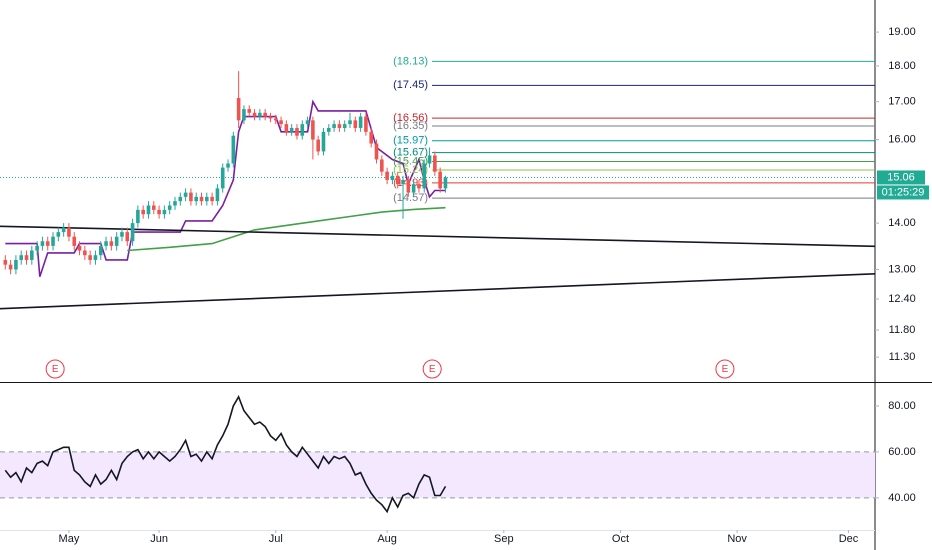  I want to click on y-tick-label: 18.00, so click(902, 66).